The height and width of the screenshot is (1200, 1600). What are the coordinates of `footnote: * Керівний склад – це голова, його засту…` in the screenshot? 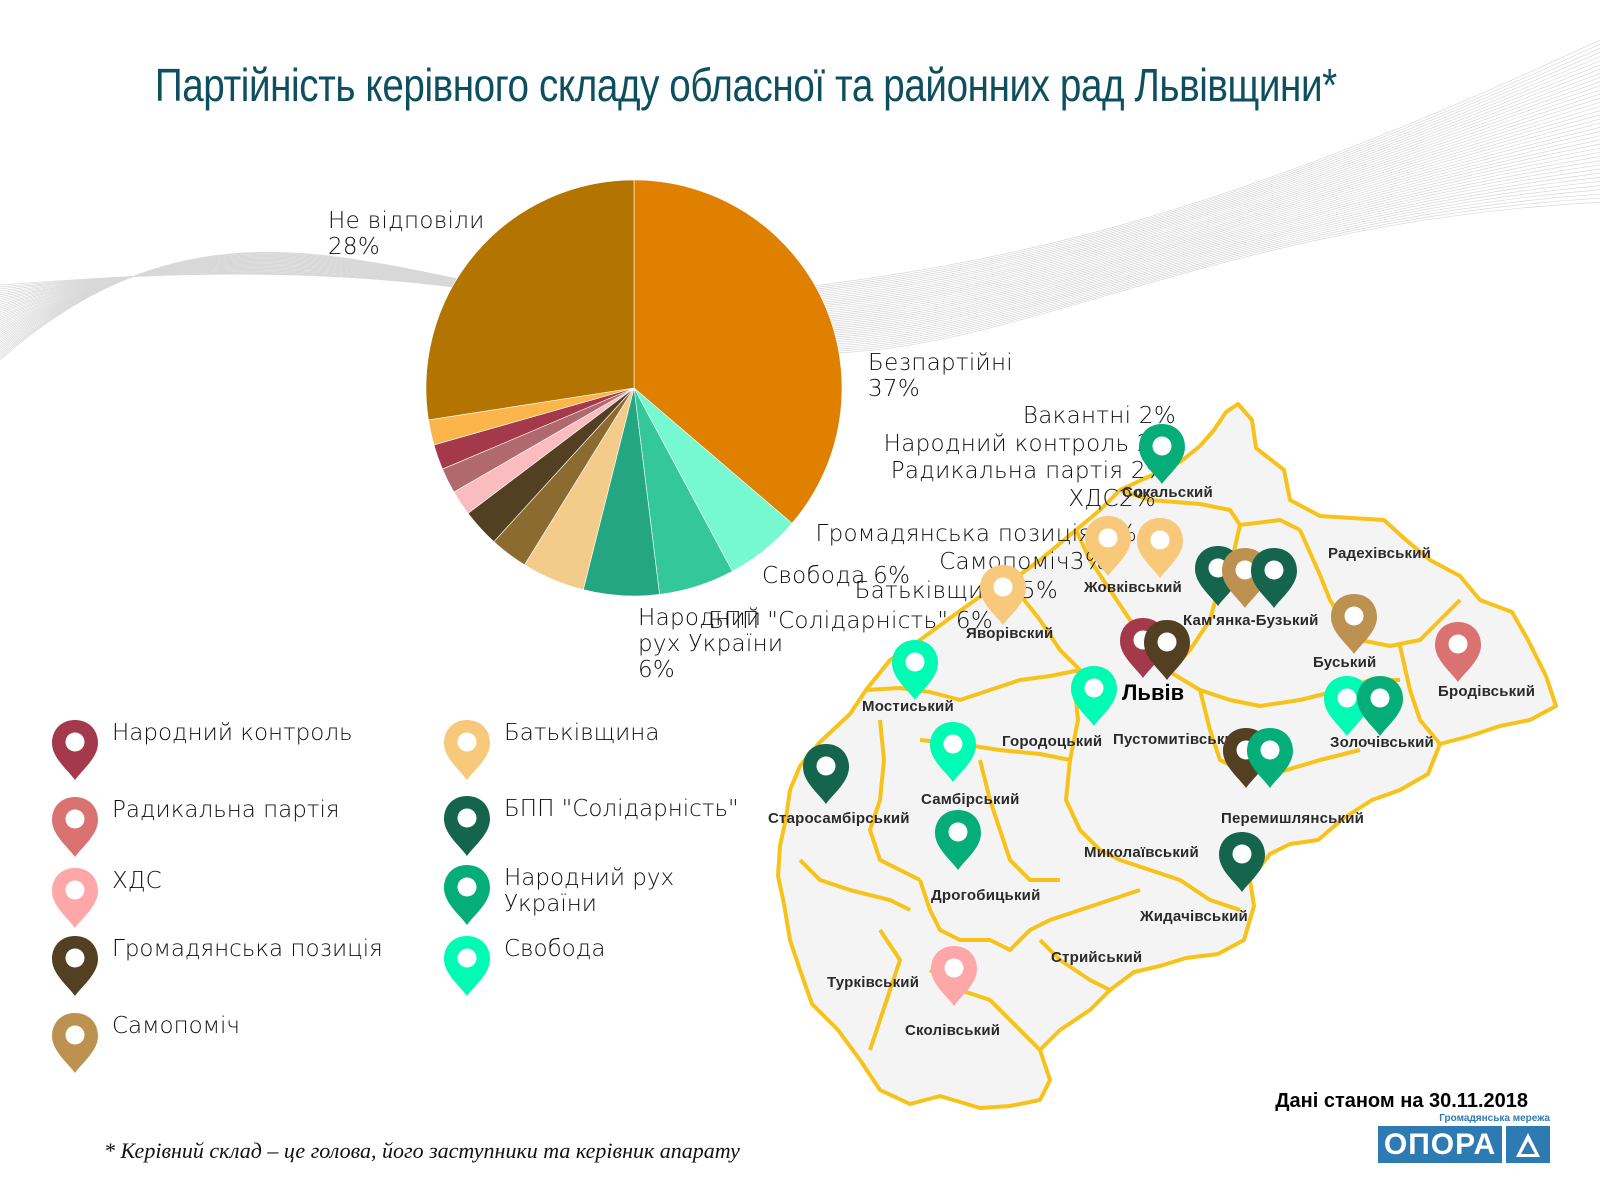 It's located at (422, 1150).